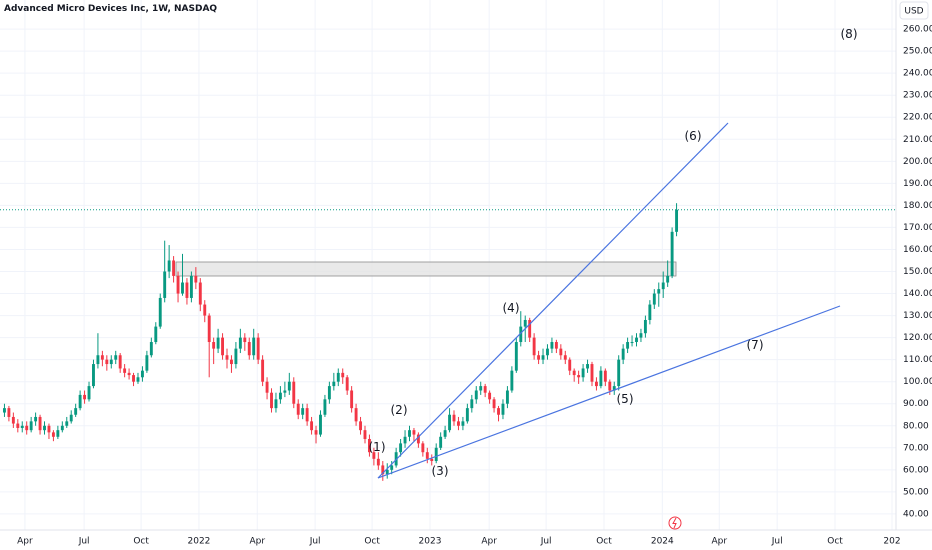  What do you see at coordinates (917, 118) in the screenshot?
I see `y-tick-label: 220.00` at bounding box center [917, 118].